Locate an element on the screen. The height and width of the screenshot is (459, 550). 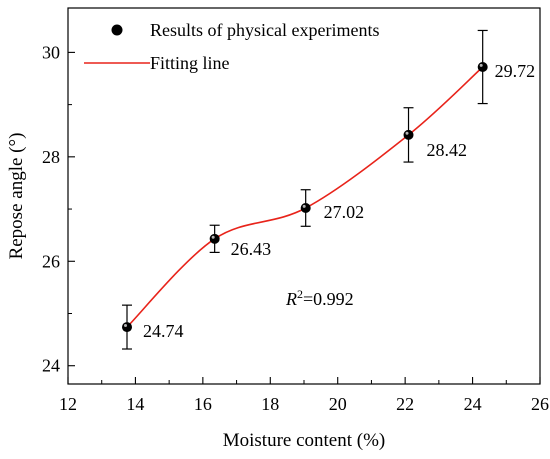
legend-marker-point is located at coordinates (117, 30).